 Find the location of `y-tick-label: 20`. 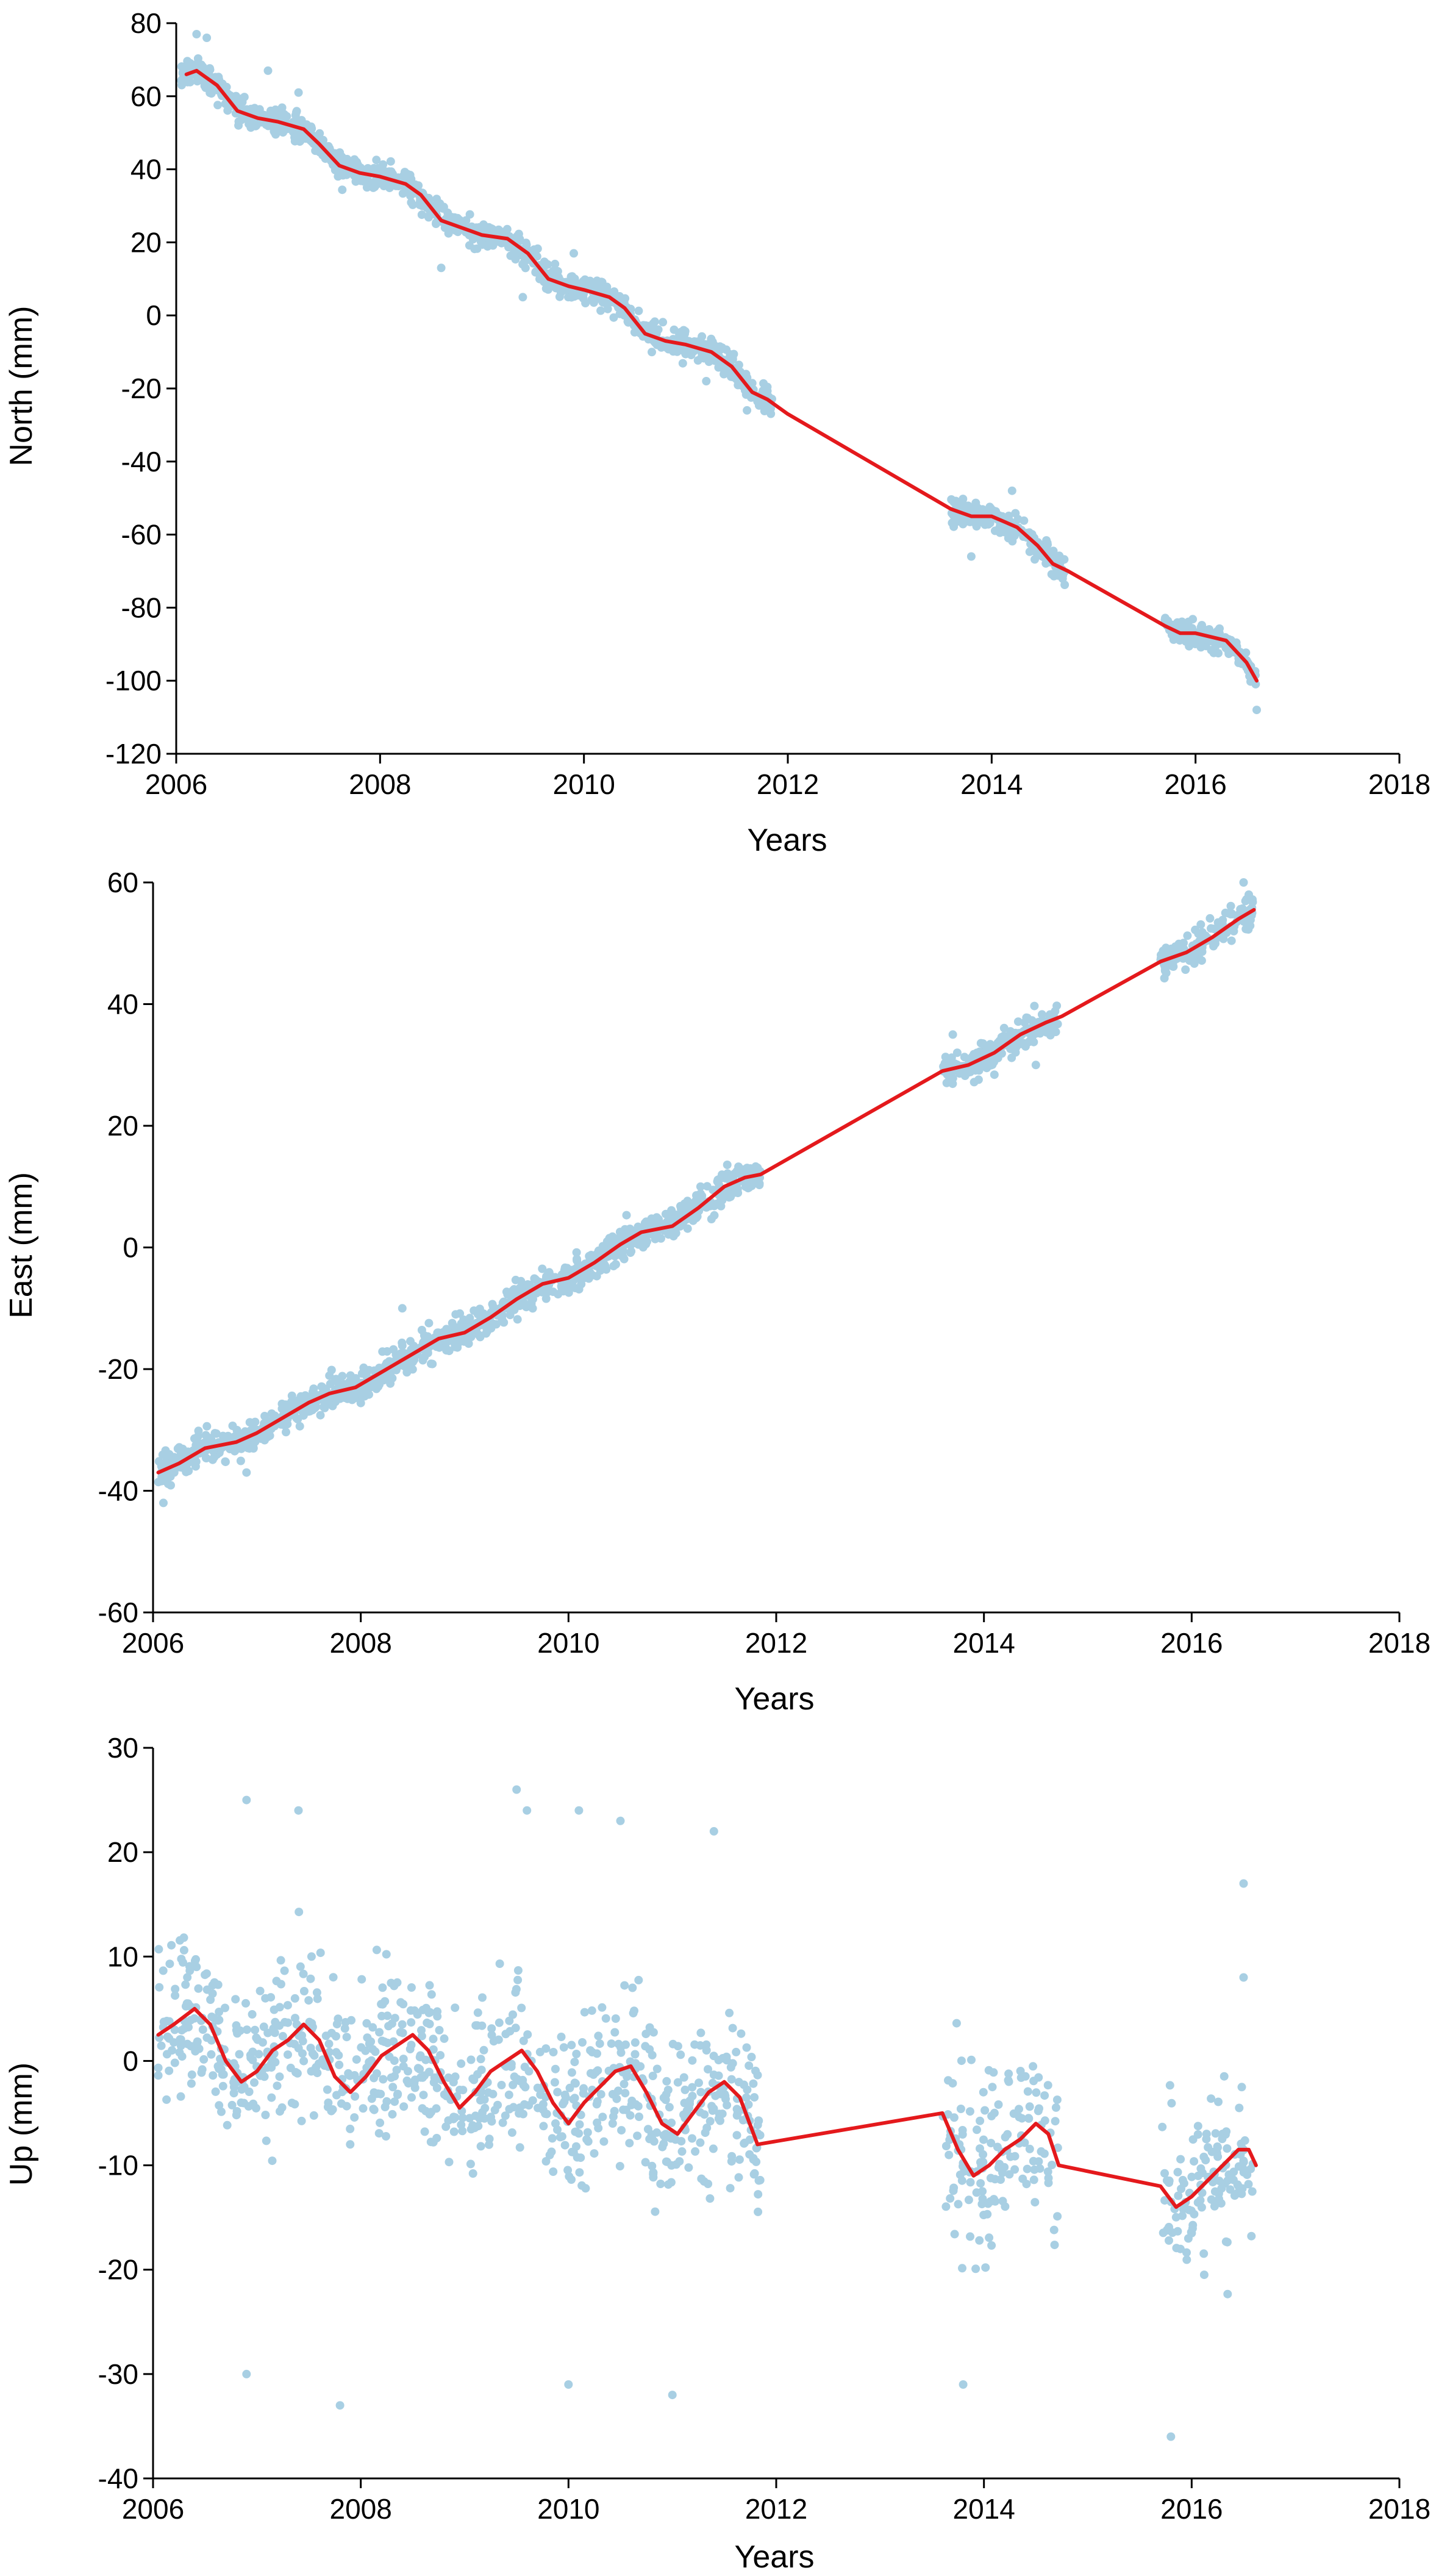

y-tick-label: 20 is located at coordinates (122, 1126).